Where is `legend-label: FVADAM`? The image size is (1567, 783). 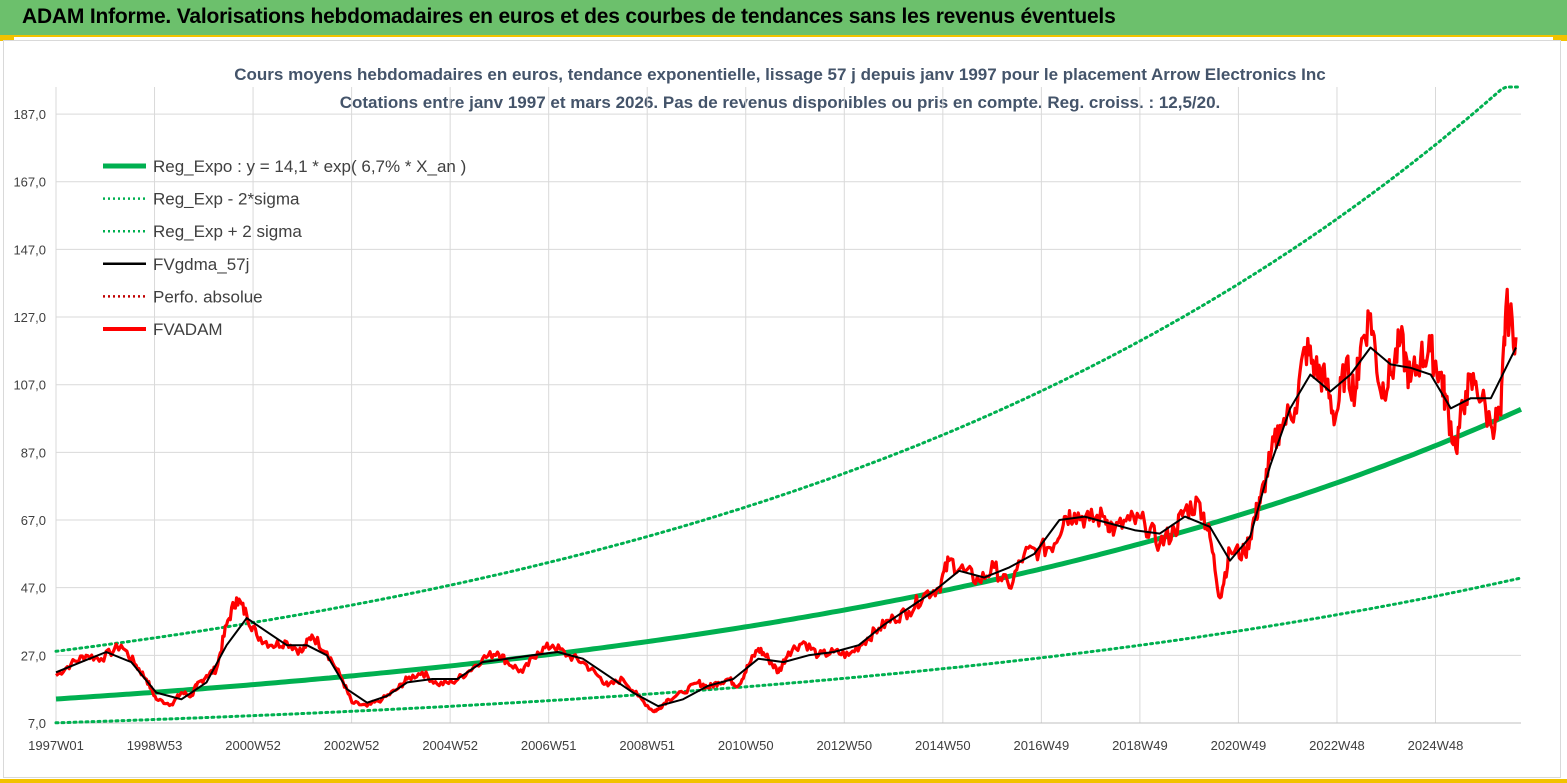 legend-label: FVADAM is located at coordinates (188, 329).